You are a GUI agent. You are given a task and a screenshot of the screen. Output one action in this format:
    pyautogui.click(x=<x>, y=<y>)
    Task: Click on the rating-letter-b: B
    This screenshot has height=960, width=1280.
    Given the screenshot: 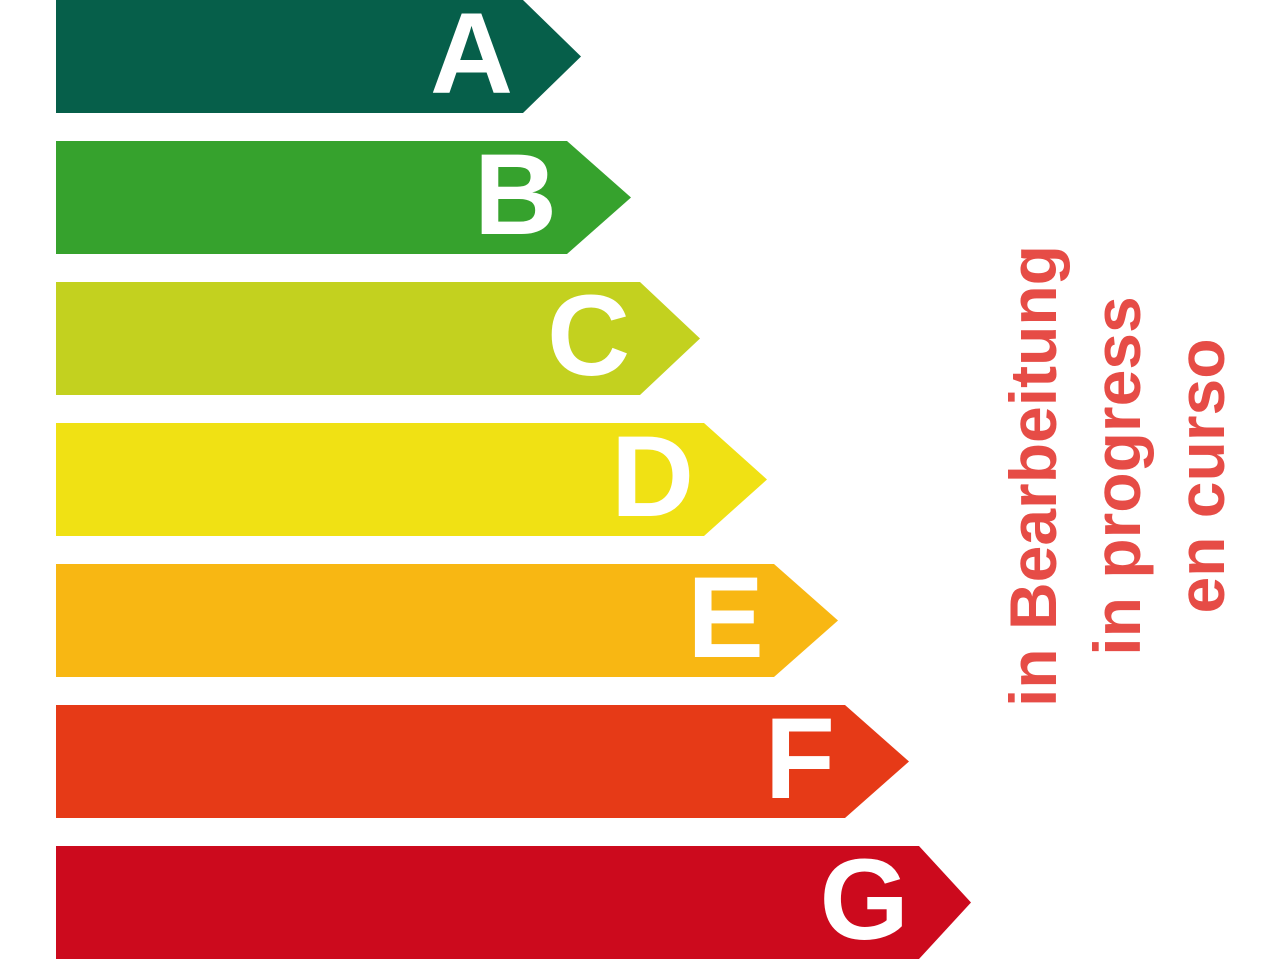 What is the action you would take?
    pyautogui.click(x=515, y=195)
    